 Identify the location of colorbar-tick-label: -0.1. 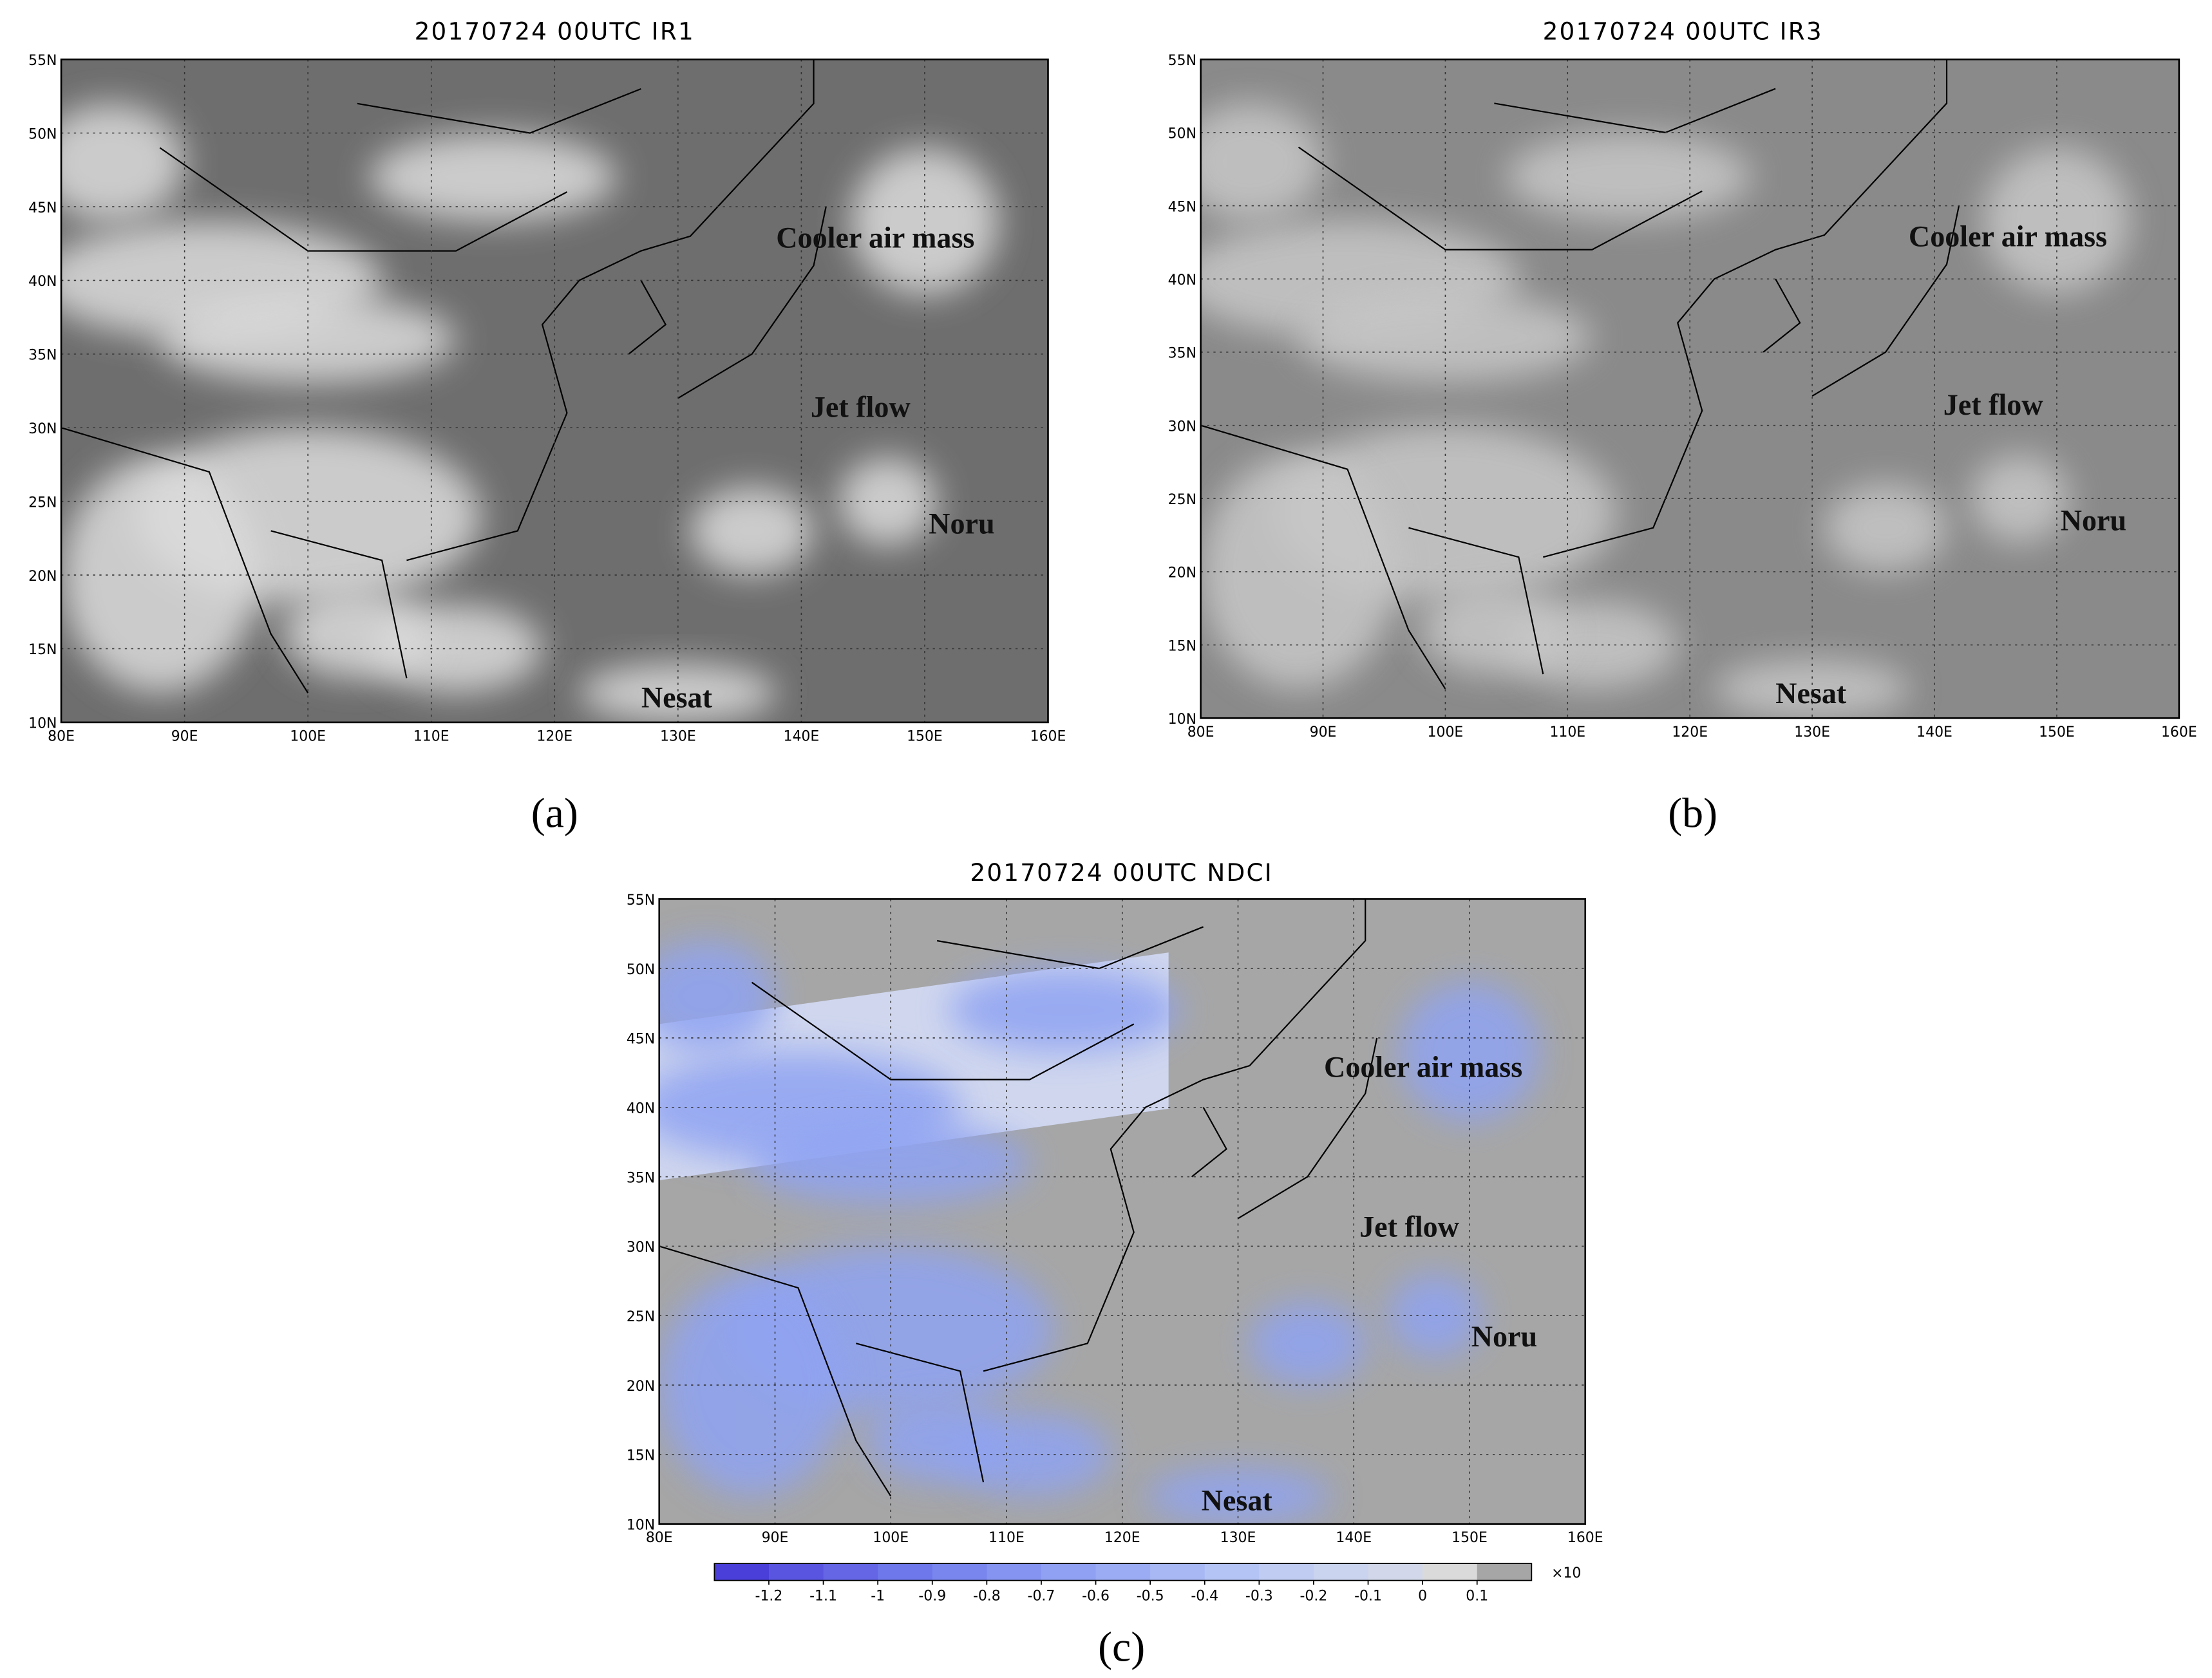
(1368, 1596).